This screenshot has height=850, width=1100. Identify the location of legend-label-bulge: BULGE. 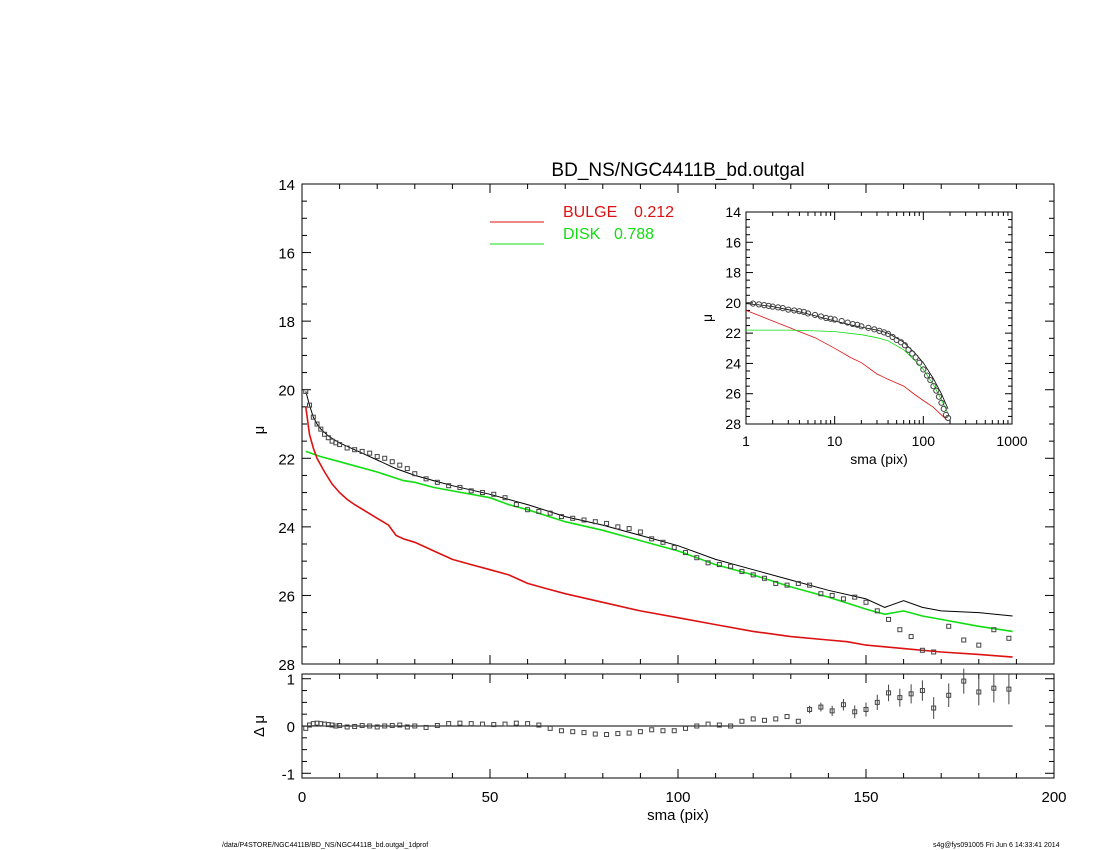
(590, 212).